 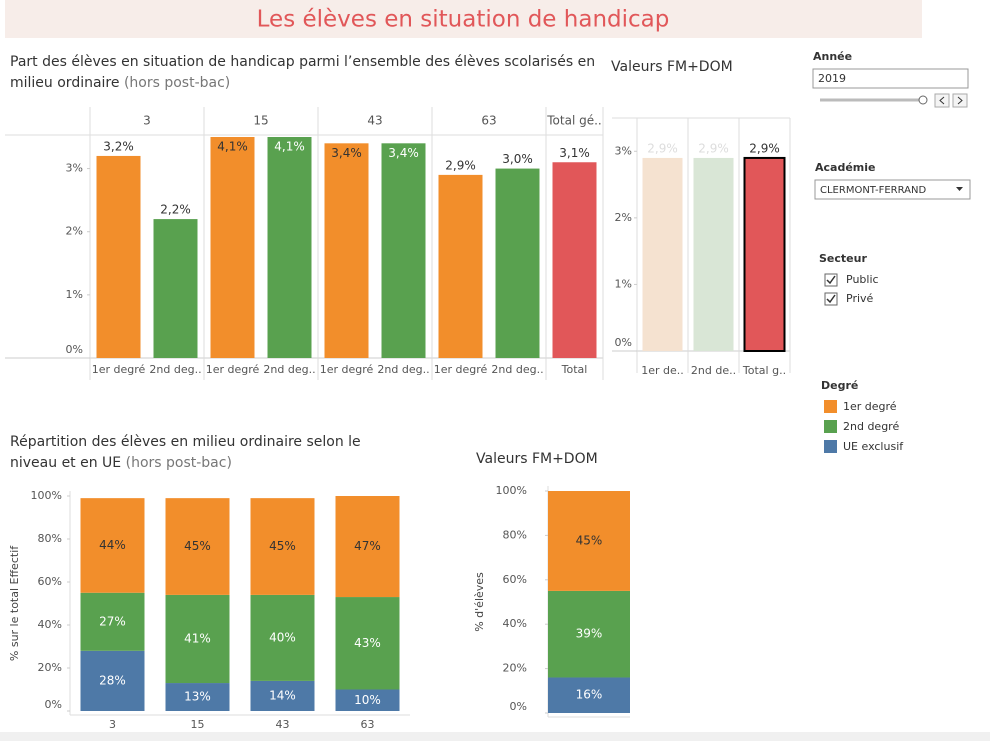 I want to click on y-tick-label: 40%, so click(x=515, y=623).